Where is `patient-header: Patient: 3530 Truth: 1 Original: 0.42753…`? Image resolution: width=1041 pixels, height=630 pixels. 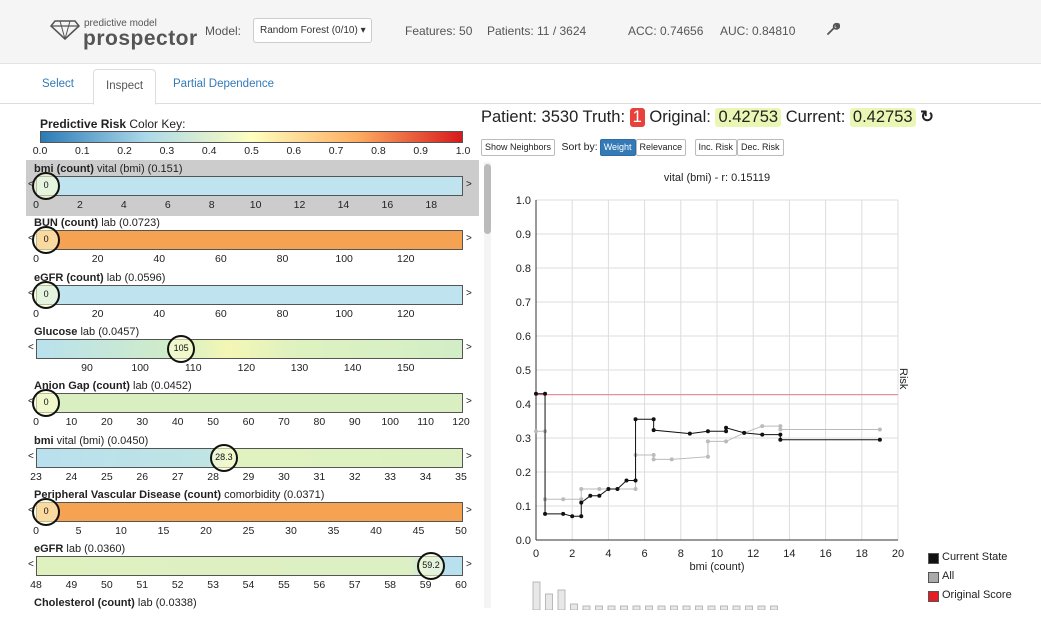
patient-header: Patient: 3530 Truth: 1 Original: 0.42753… is located at coordinates (707, 117).